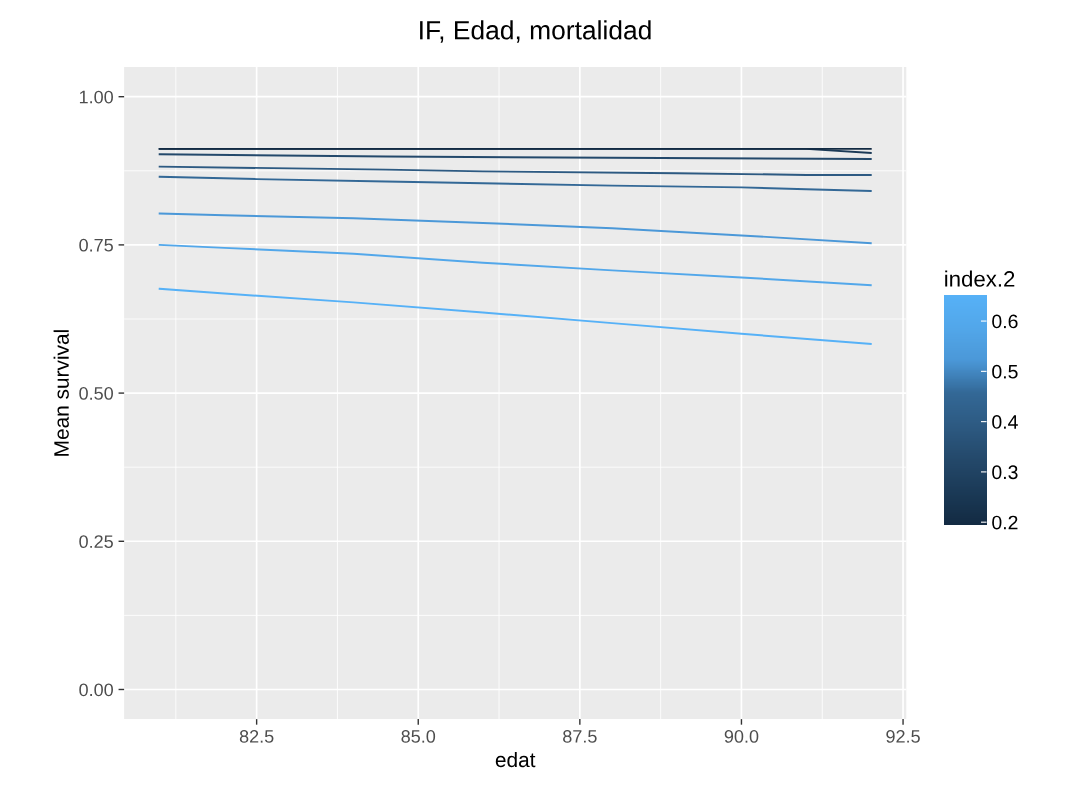  Describe the element at coordinates (61, 393) in the screenshot. I see `y-axis-title: Mean survival` at that location.